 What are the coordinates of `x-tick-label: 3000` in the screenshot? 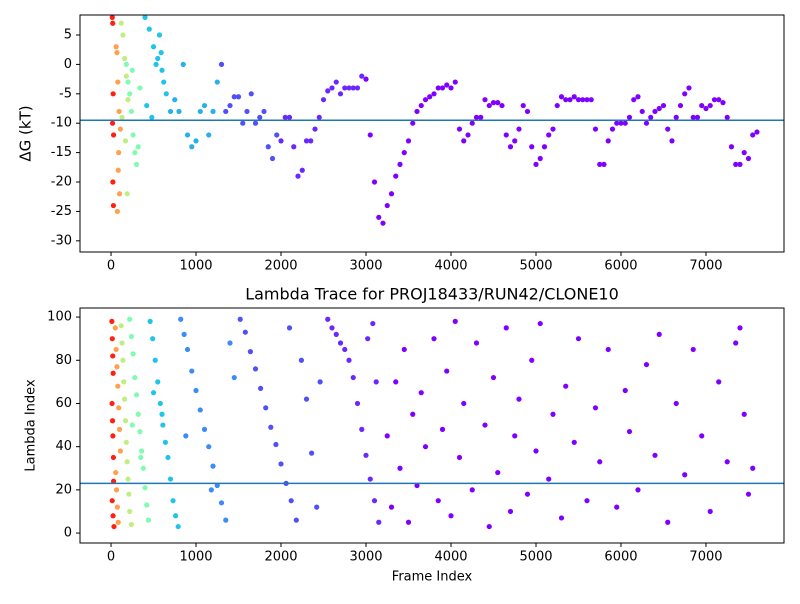 It's located at (365, 557).